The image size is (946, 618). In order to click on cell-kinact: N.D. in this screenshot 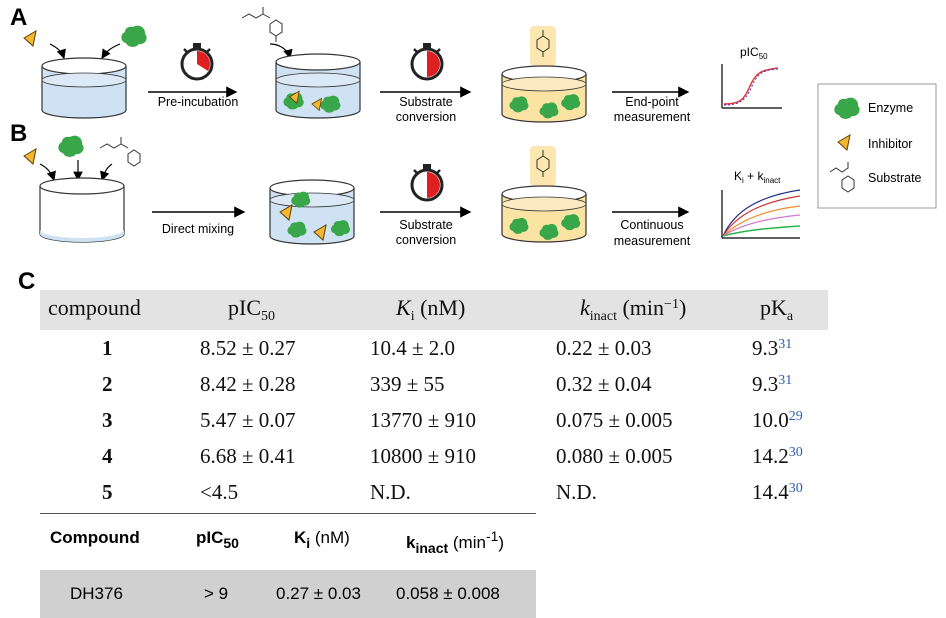, I will do `click(576, 492)`.